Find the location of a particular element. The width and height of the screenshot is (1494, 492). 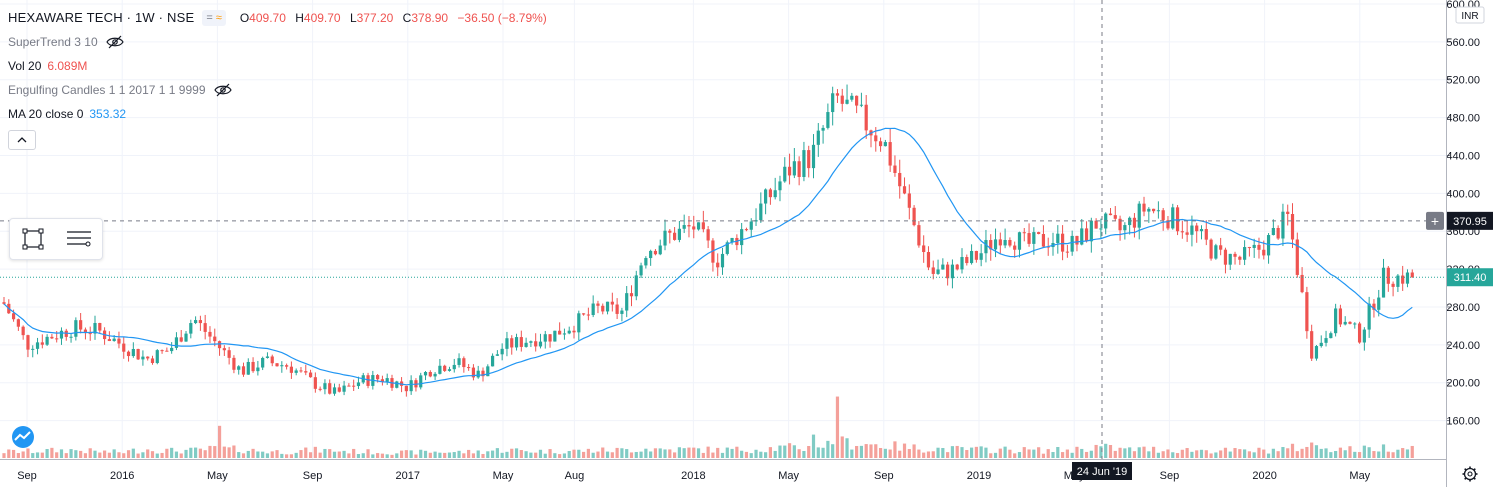

price-tick-label: 560.00 is located at coordinates (1463, 43).